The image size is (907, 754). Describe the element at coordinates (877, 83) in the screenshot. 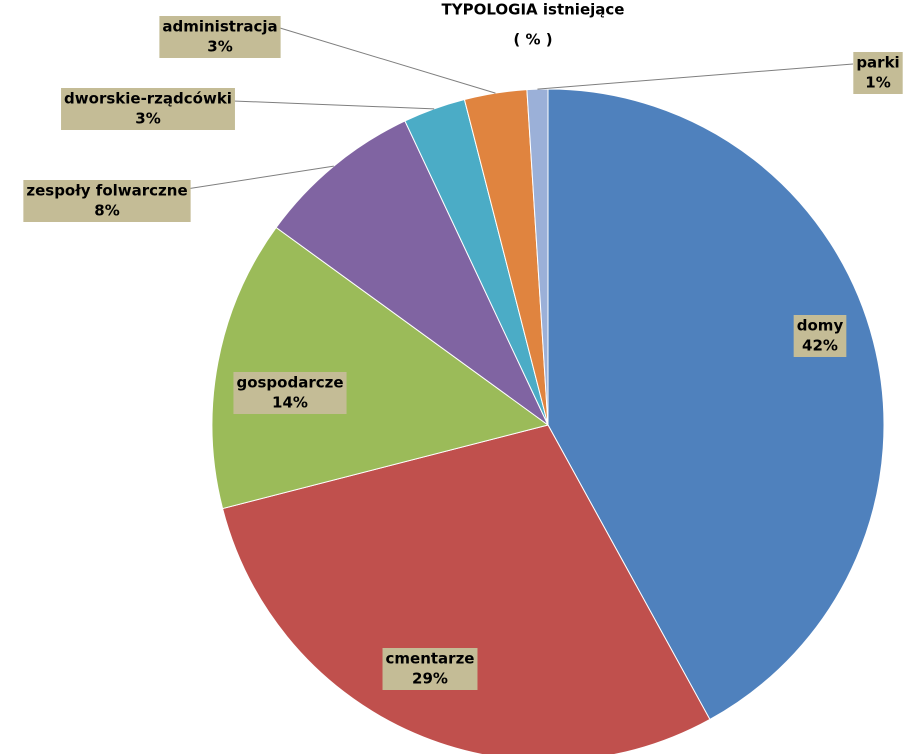

I see `slice-value: 1%` at that location.